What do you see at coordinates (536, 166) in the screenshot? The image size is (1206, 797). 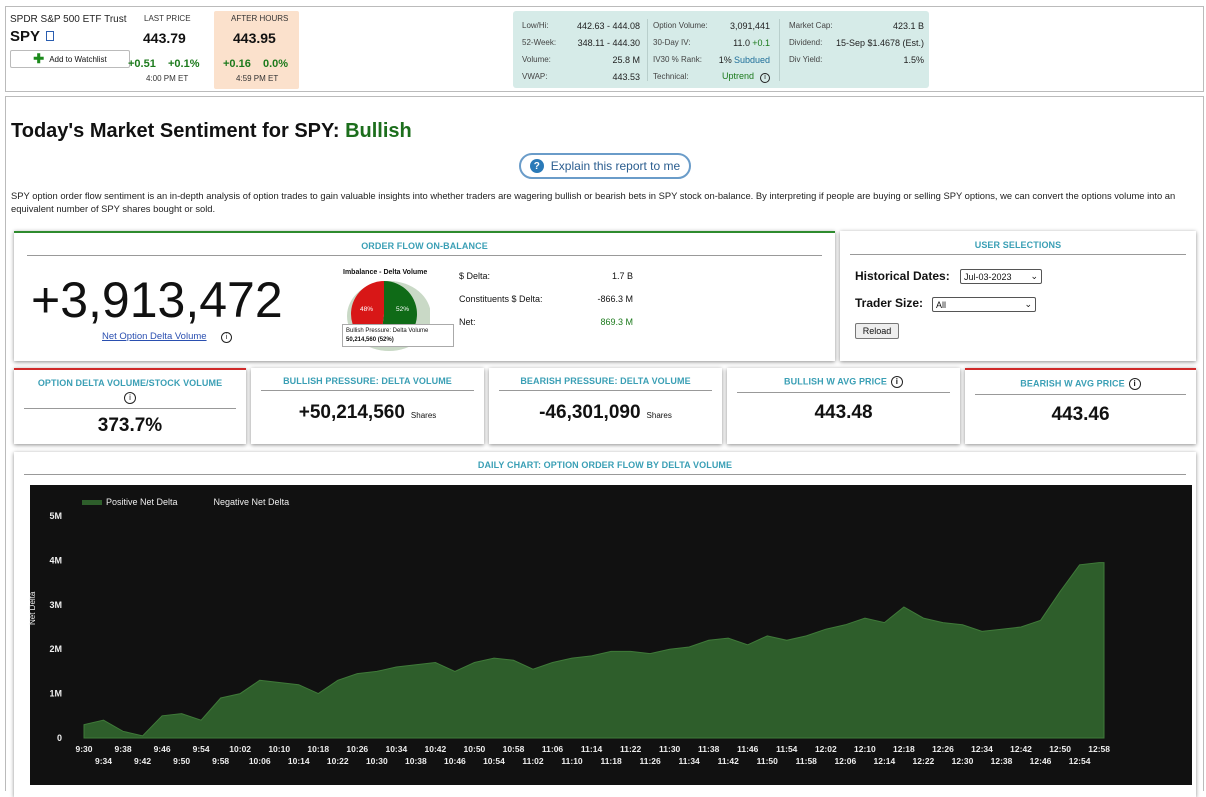 I see `question-icon: ?` at bounding box center [536, 166].